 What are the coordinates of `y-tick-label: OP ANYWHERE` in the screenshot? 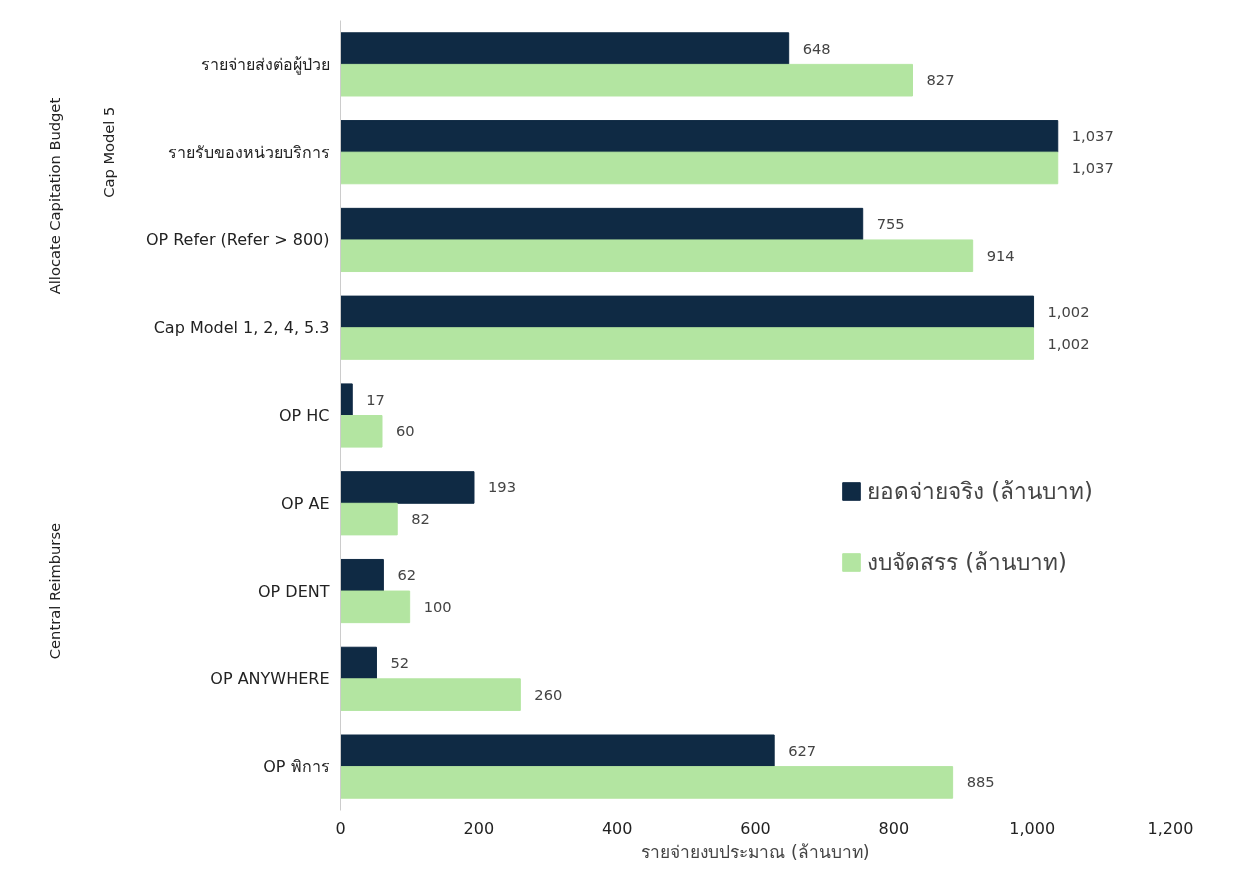 It's located at (270, 679).